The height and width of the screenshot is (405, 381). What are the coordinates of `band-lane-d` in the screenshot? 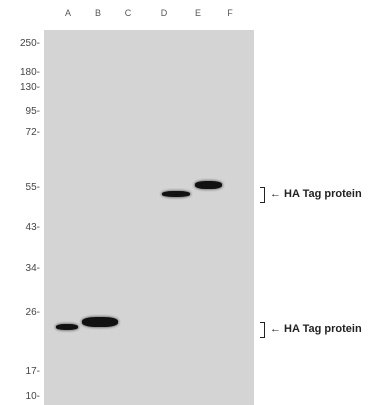 It's located at (176, 194).